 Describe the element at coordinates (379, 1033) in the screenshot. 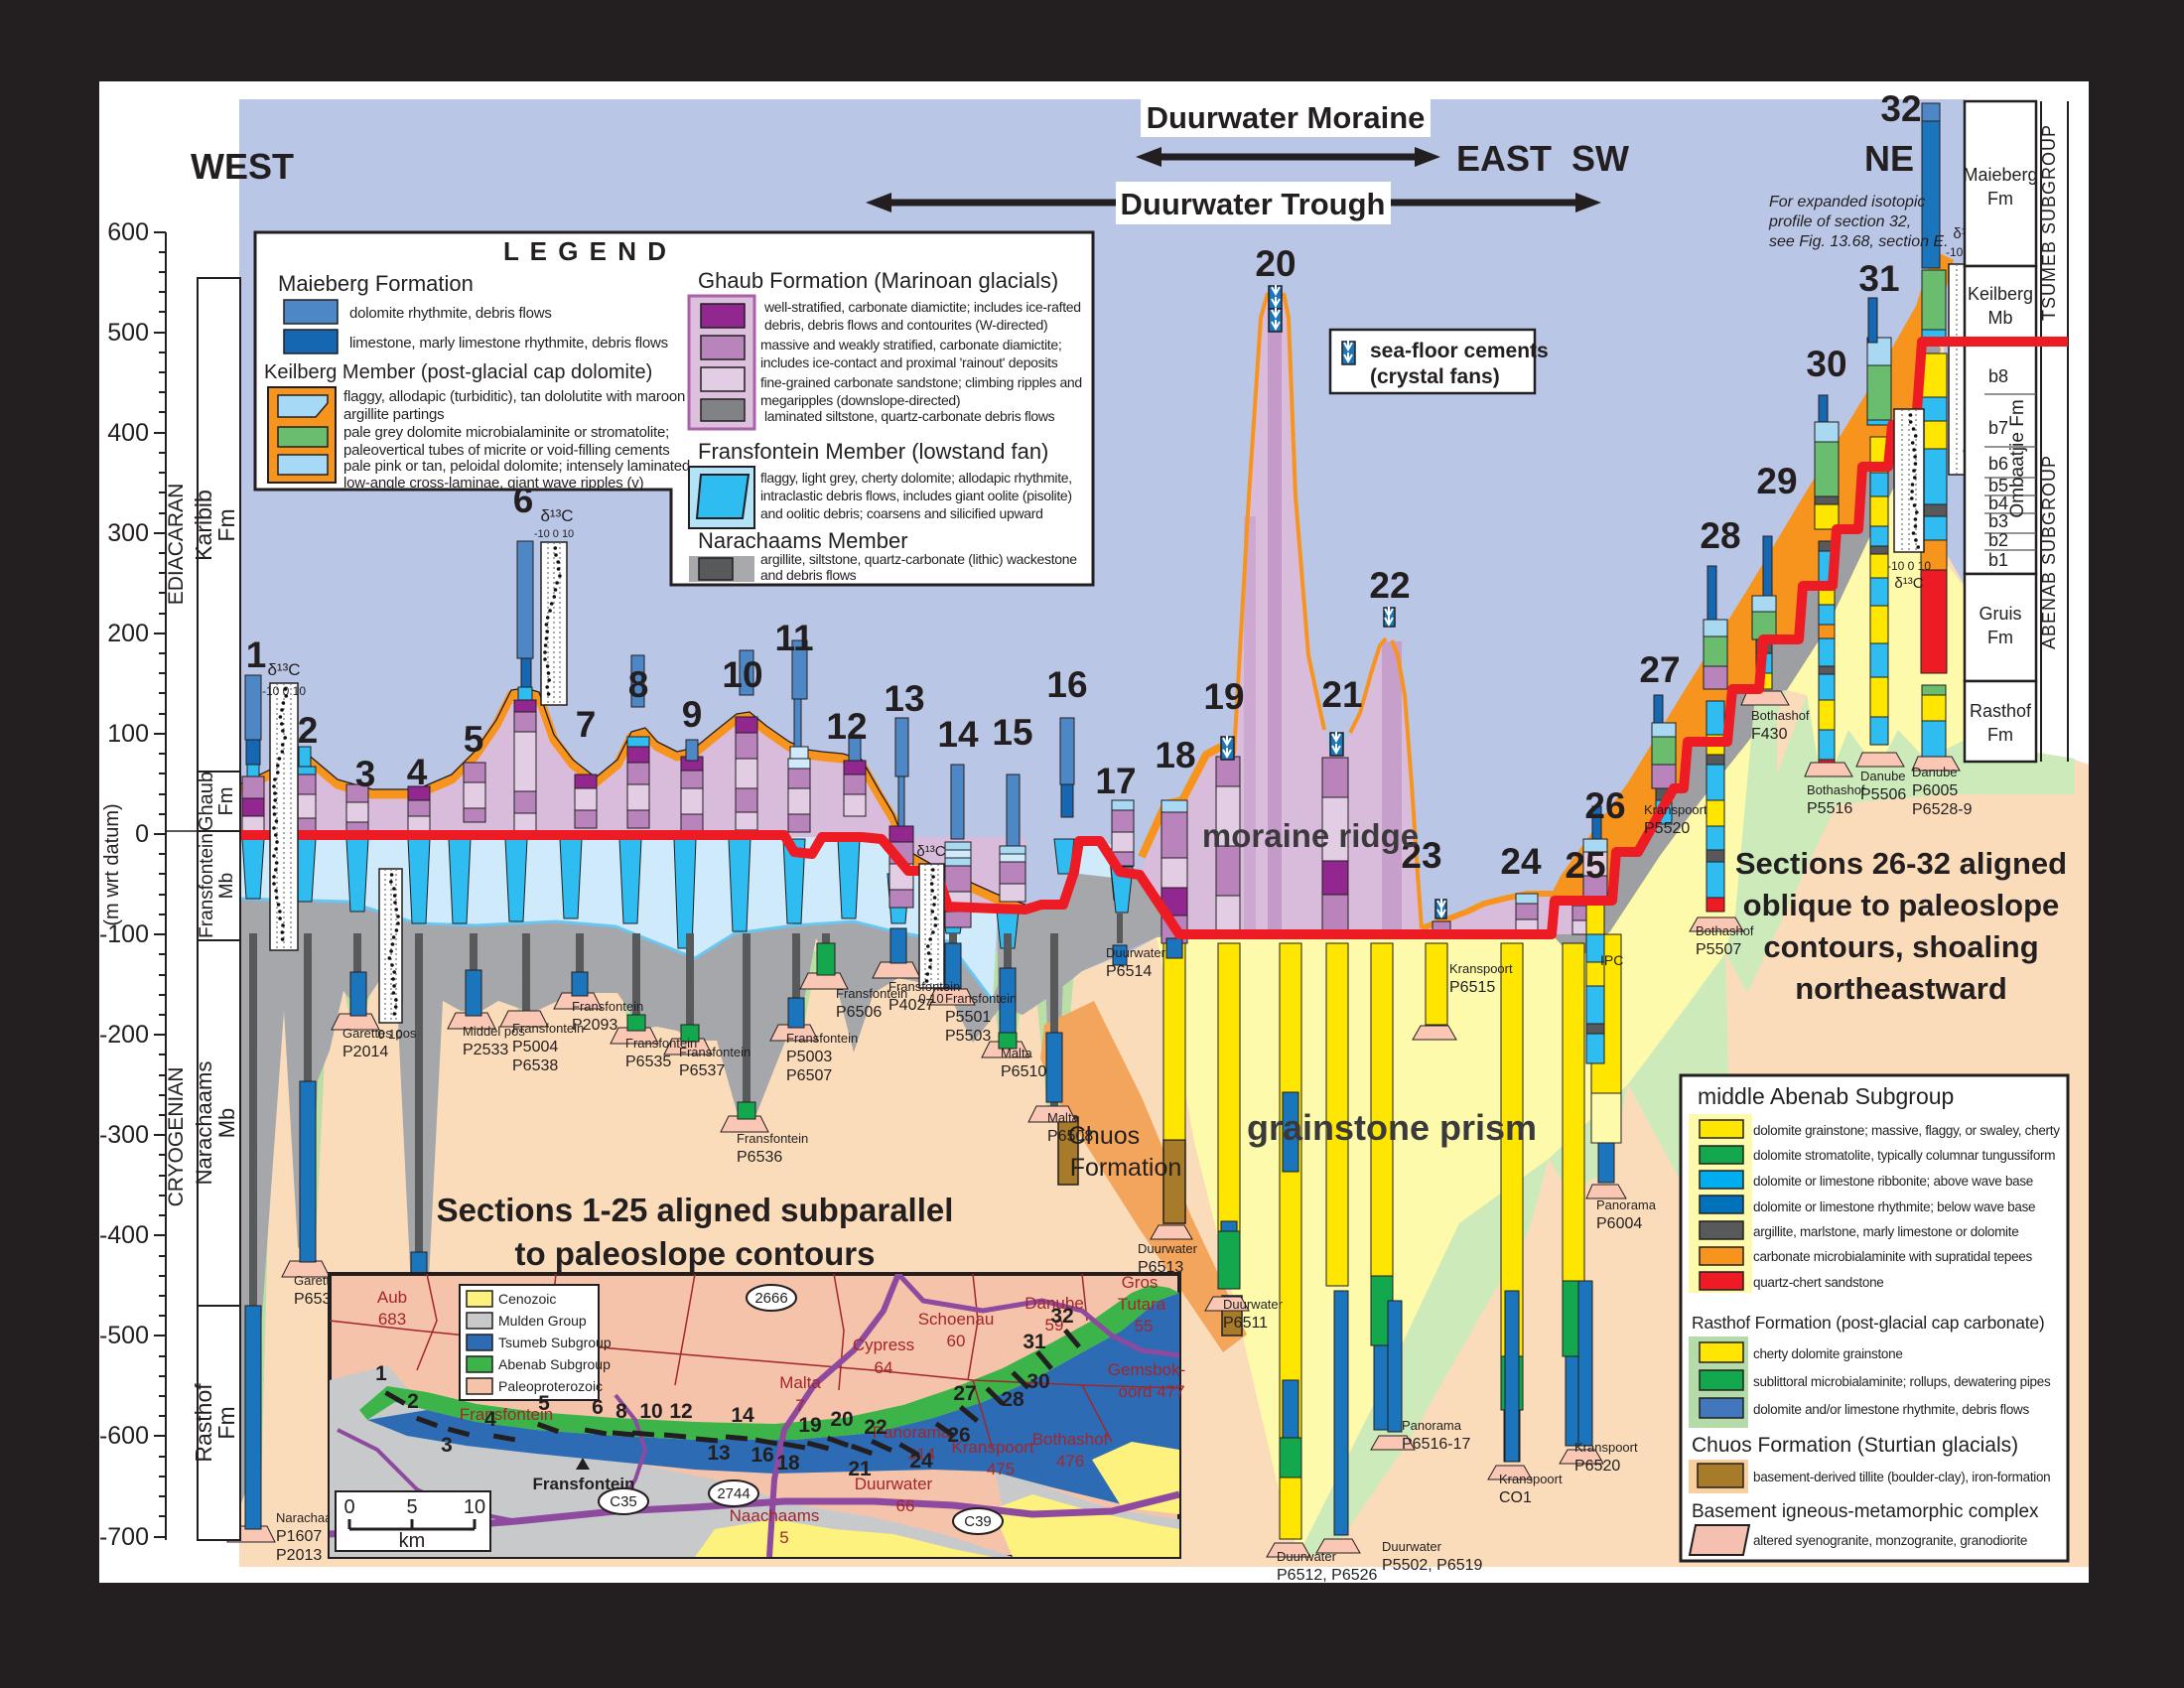

I see `svg-text: Garettes pos` at that location.